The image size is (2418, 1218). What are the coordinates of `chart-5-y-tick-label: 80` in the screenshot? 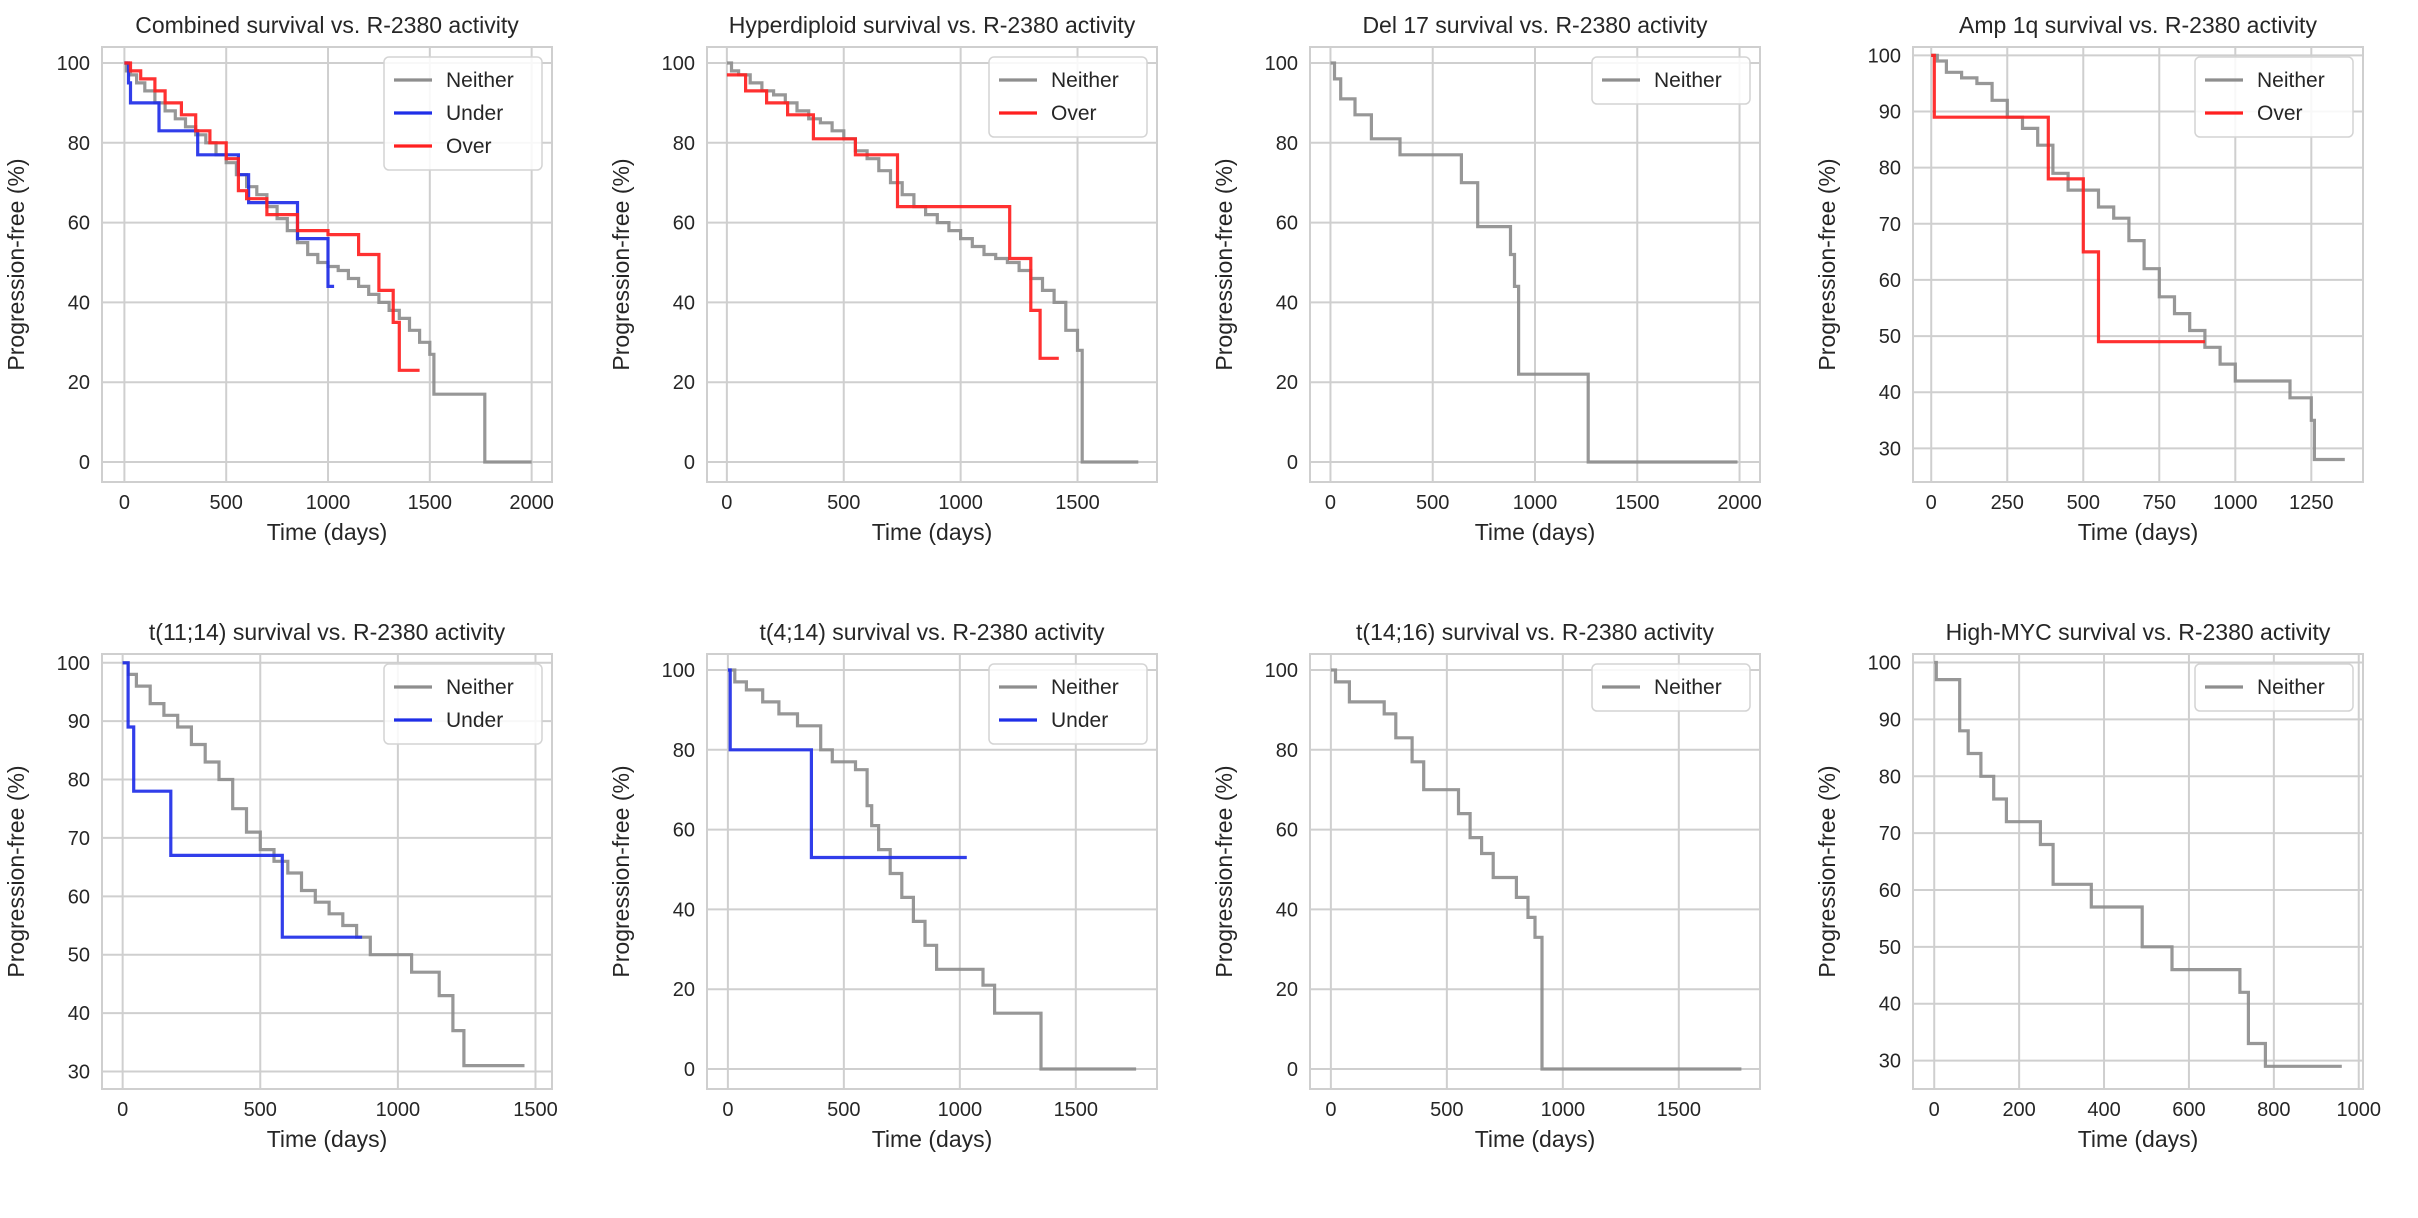 It's located at (79, 781).